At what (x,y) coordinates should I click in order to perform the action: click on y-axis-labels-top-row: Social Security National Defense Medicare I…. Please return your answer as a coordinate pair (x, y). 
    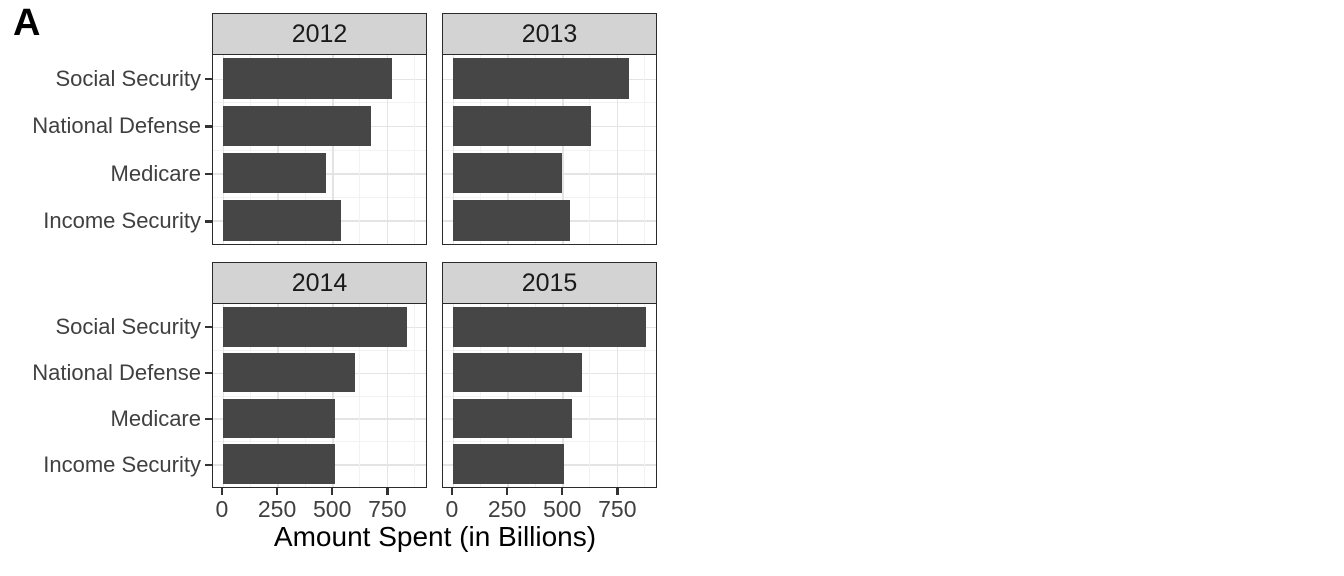
    Looking at the image, I should click on (100, 150).